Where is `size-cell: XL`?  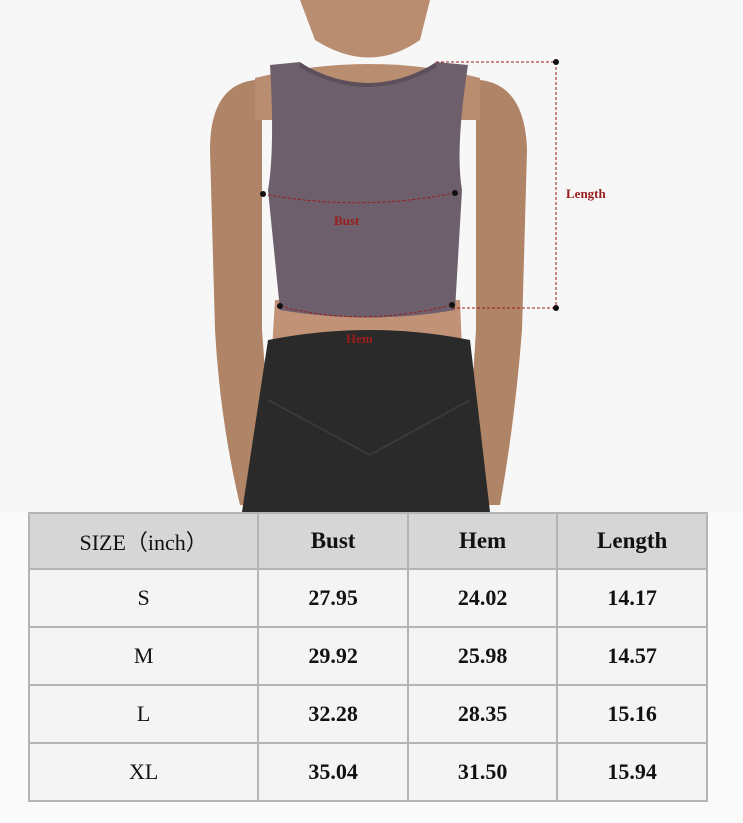
size-cell: XL is located at coordinates (143, 772).